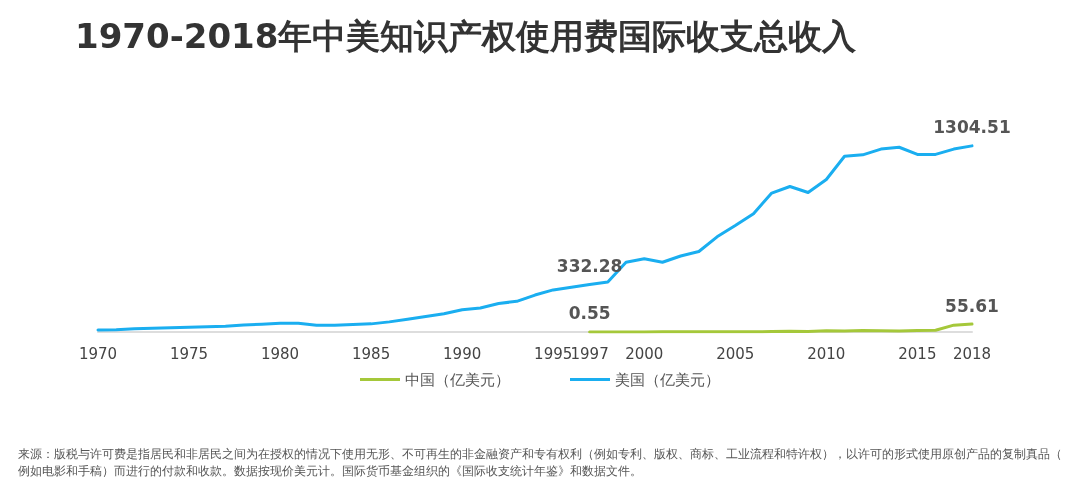 The height and width of the screenshot is (500, 1080). Describe the element at coordinates (972, 305) in the screenshot. I see `data-label: 55.61` at that location.